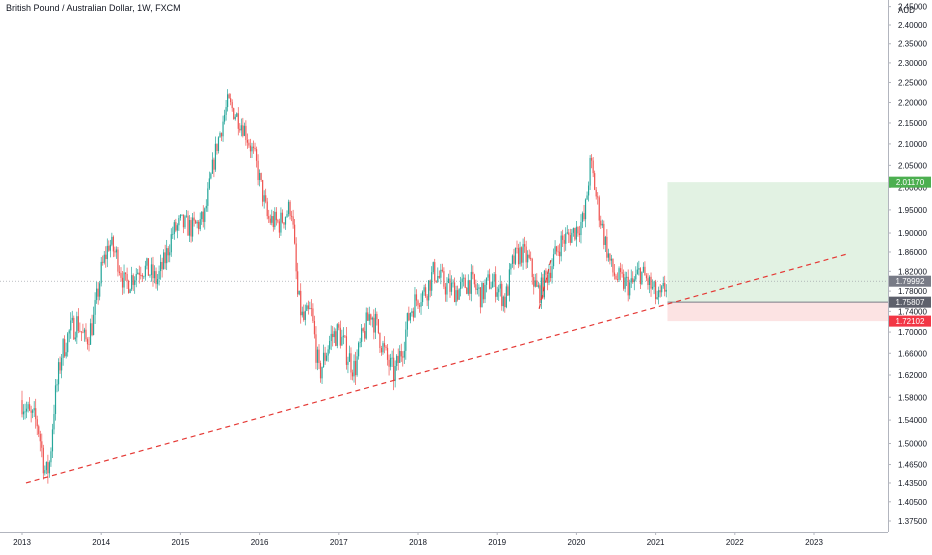 This screenshot has width=932, height=555. I want to click on stop-loss-zone, so click(777, 312).